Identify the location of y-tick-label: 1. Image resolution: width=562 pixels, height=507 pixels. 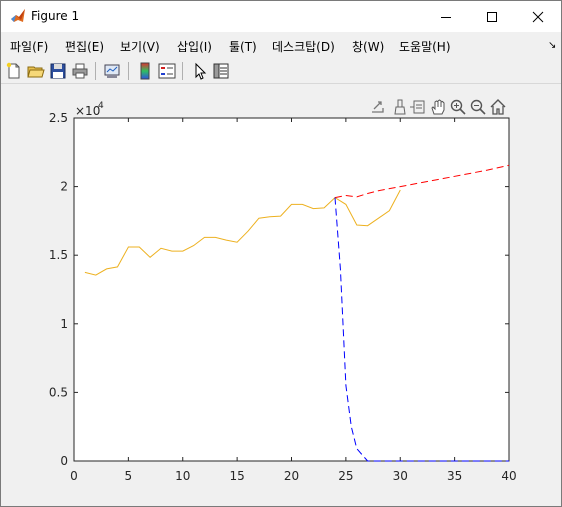
(64, 324).